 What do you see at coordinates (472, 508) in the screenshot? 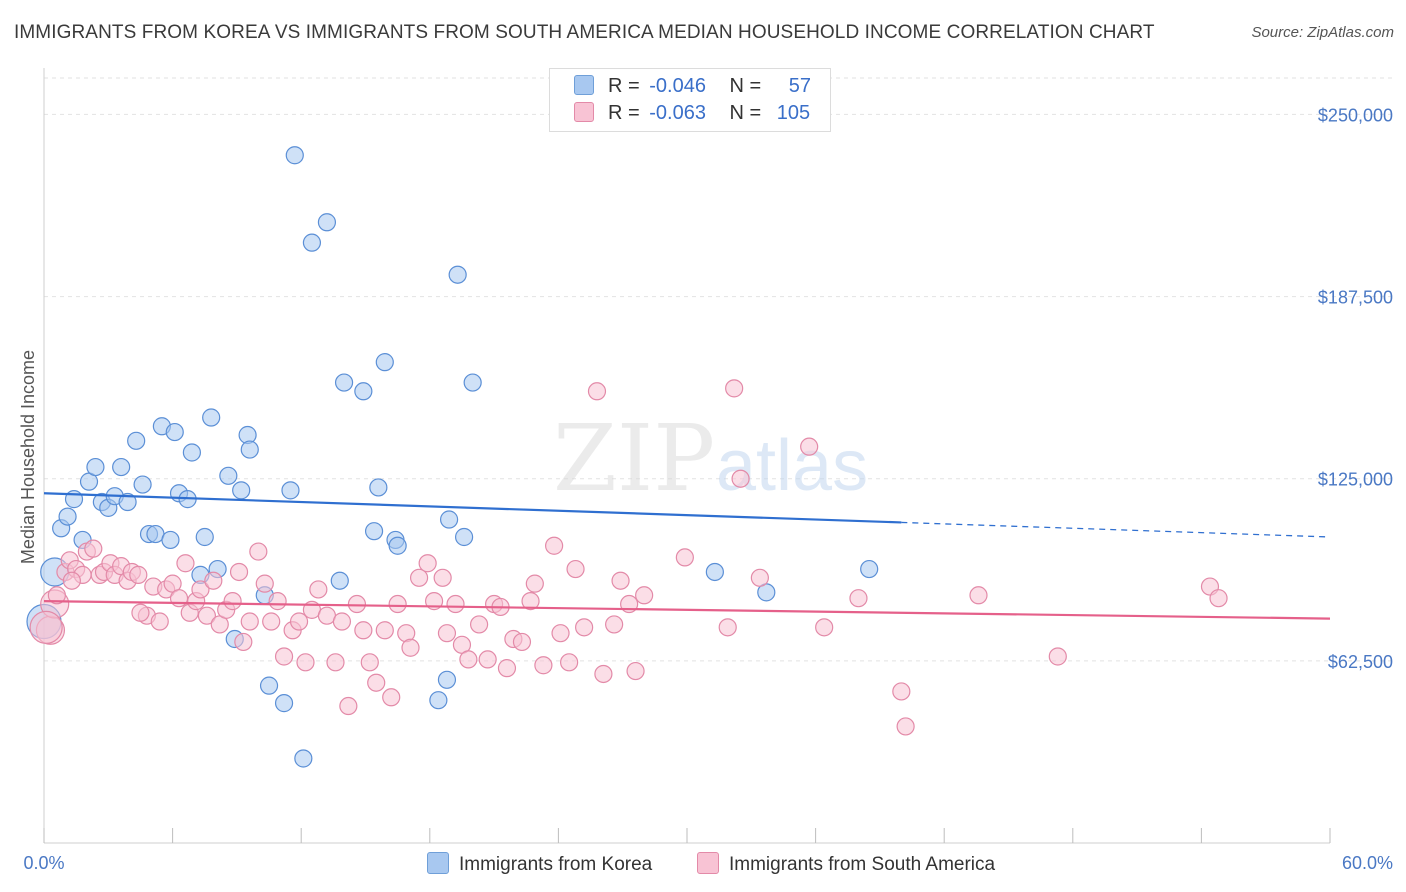
I see `korea-trend-line` at bounding box center [472, 508].